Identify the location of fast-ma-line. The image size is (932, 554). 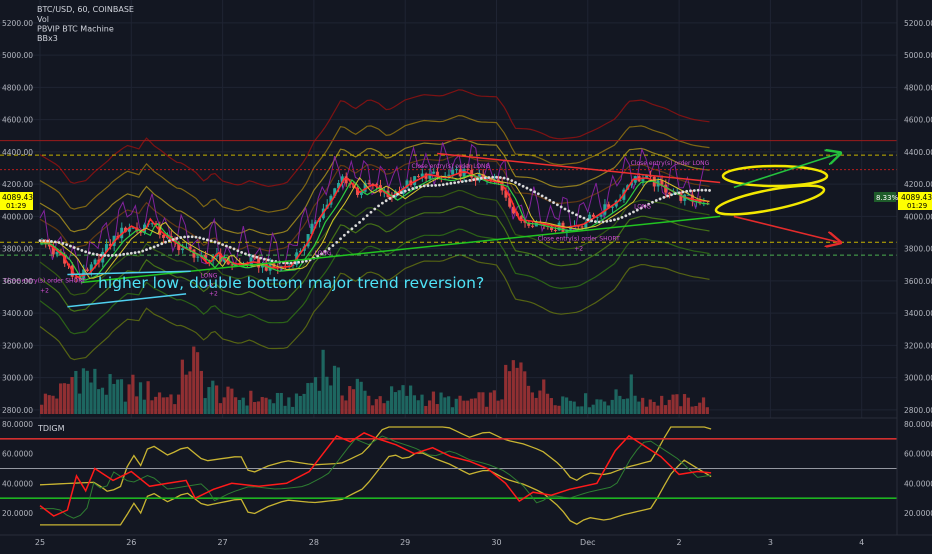
(375, 225).